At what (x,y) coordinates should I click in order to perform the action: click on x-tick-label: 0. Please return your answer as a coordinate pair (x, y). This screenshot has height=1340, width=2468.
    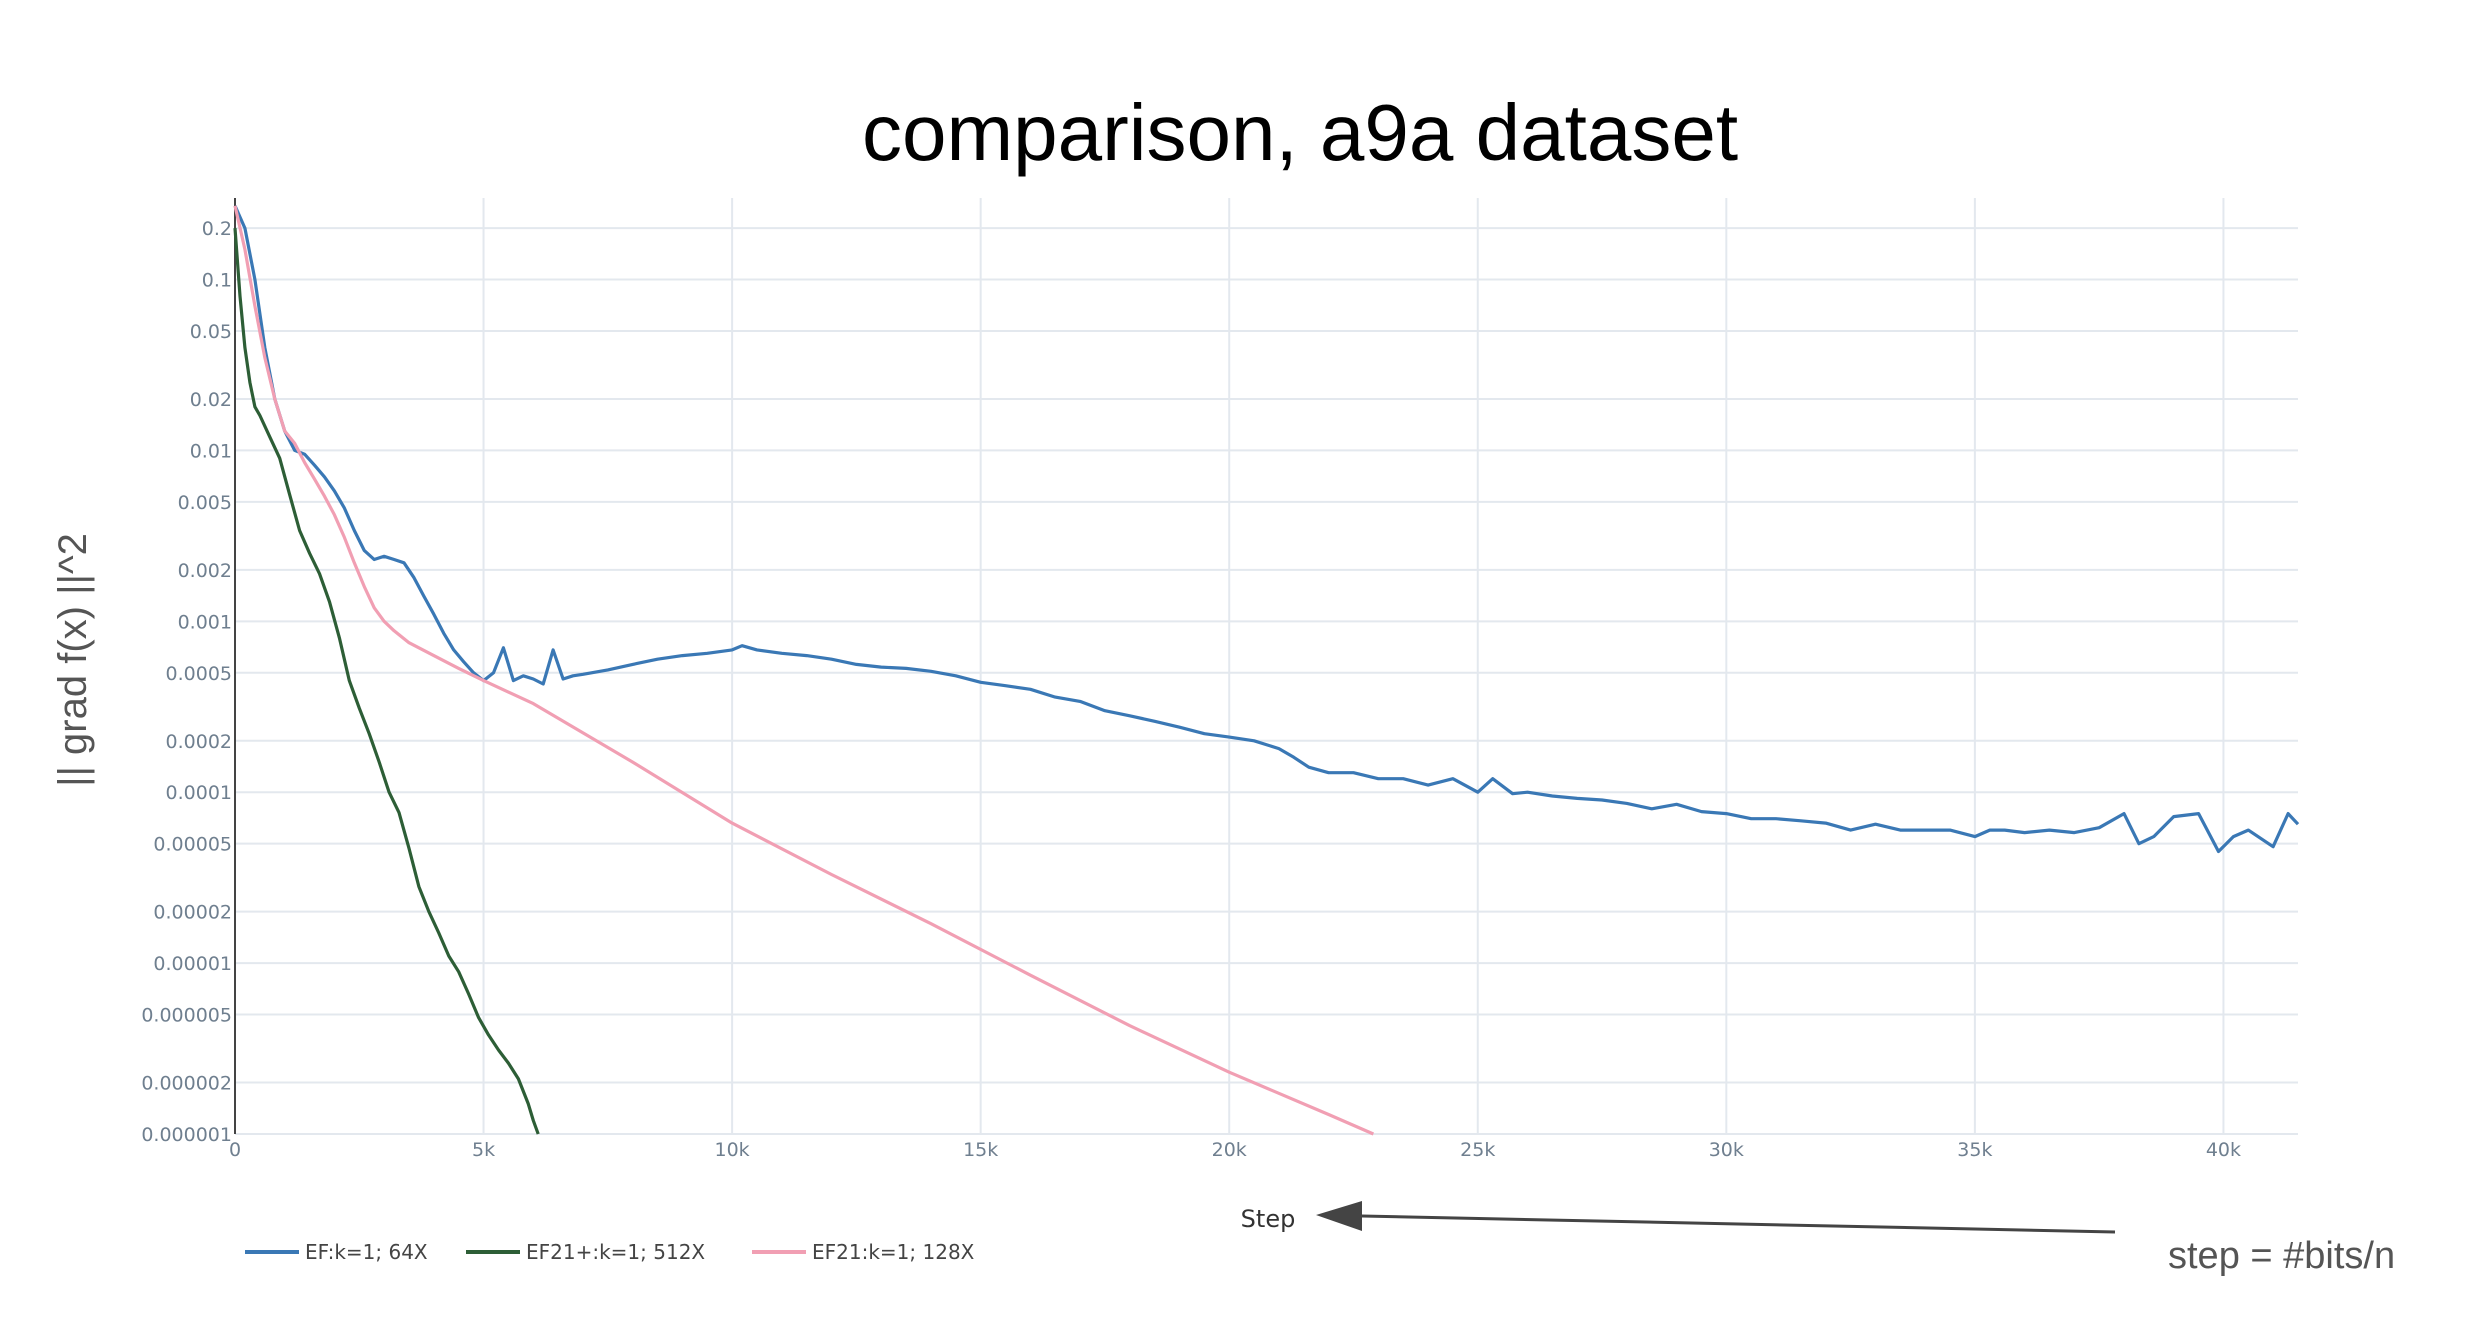
    Looking at the image, I should click on (235, 1150).